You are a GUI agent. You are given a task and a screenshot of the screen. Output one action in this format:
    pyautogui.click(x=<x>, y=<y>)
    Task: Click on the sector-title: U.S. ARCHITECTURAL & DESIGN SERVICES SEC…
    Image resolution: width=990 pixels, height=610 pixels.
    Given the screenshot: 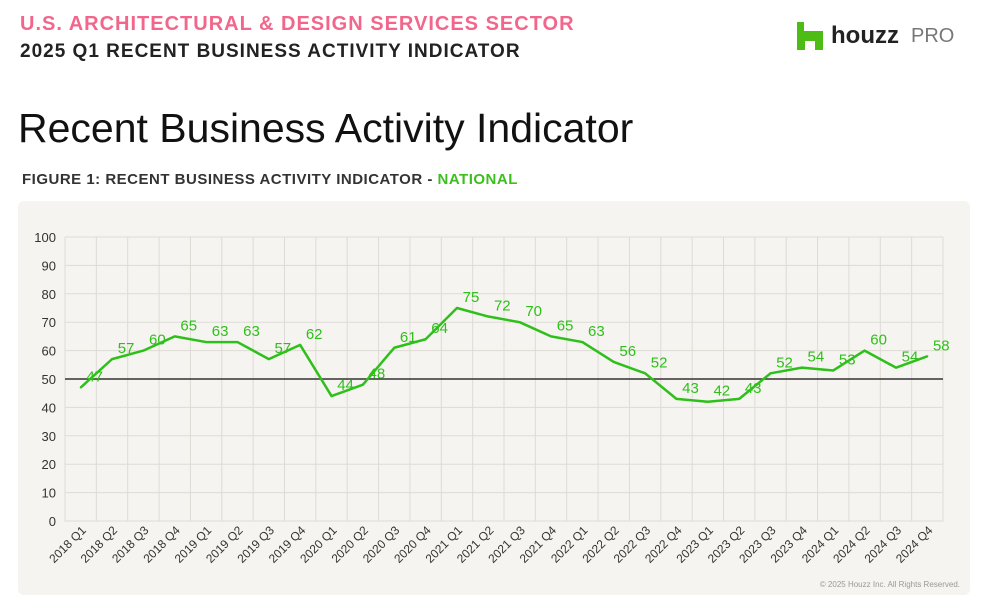 What is the action you would take?
    pyautogui.click(x=297, y=24)
    